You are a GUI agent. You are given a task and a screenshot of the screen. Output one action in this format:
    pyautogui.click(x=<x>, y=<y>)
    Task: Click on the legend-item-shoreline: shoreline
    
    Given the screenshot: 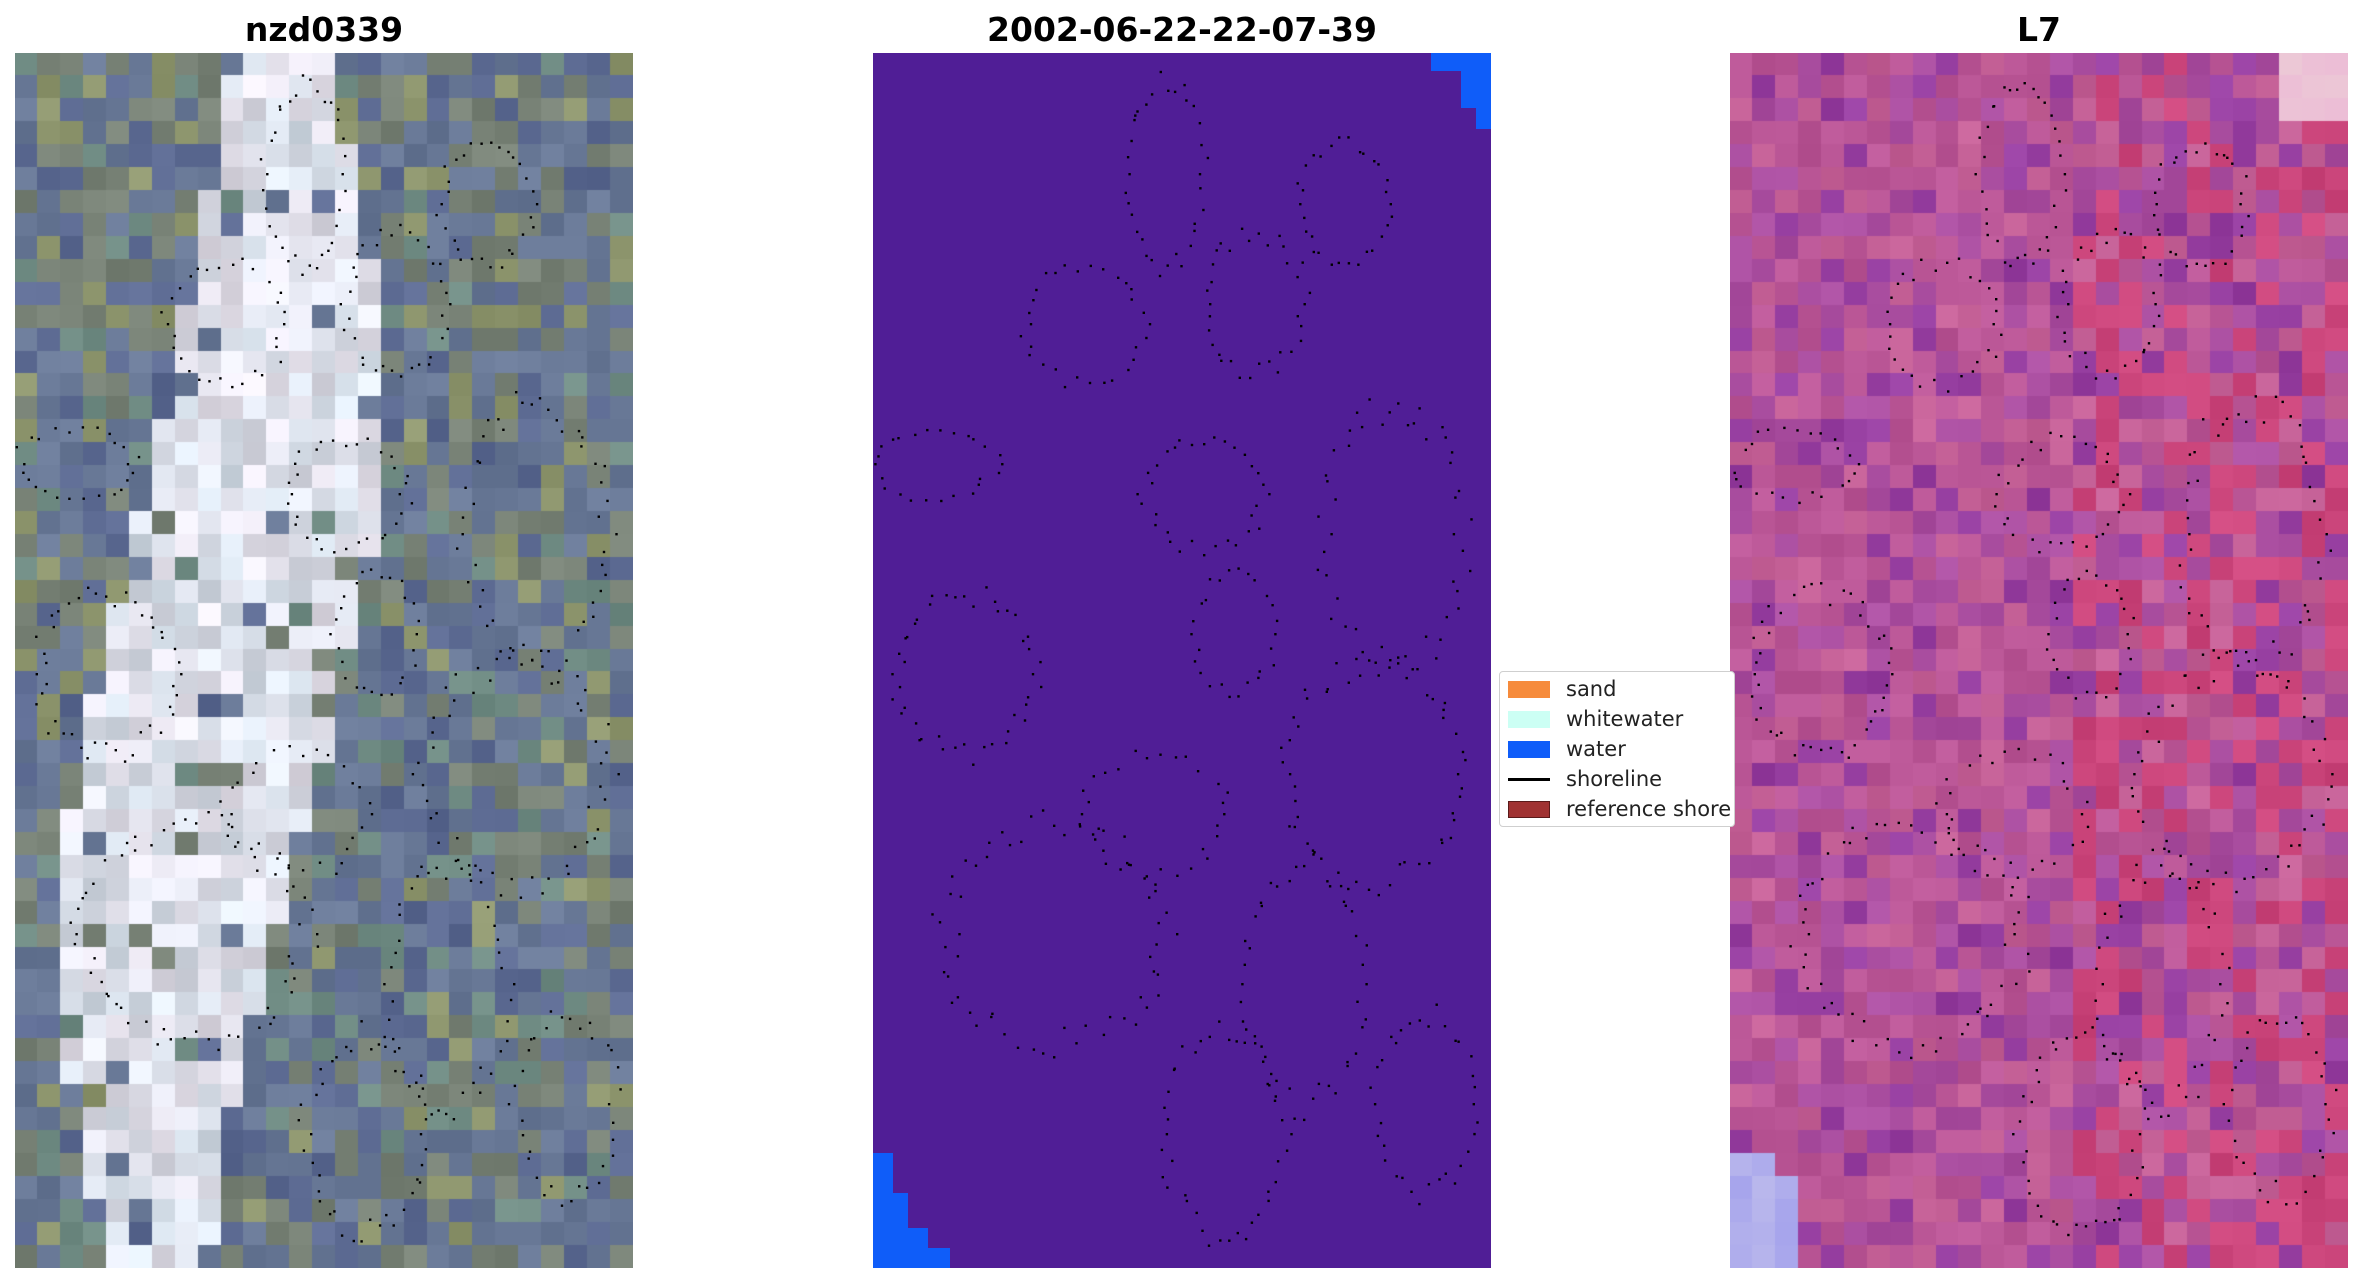 What is the action you would take?
    pyautogui.click(x=1585, y=779)
    